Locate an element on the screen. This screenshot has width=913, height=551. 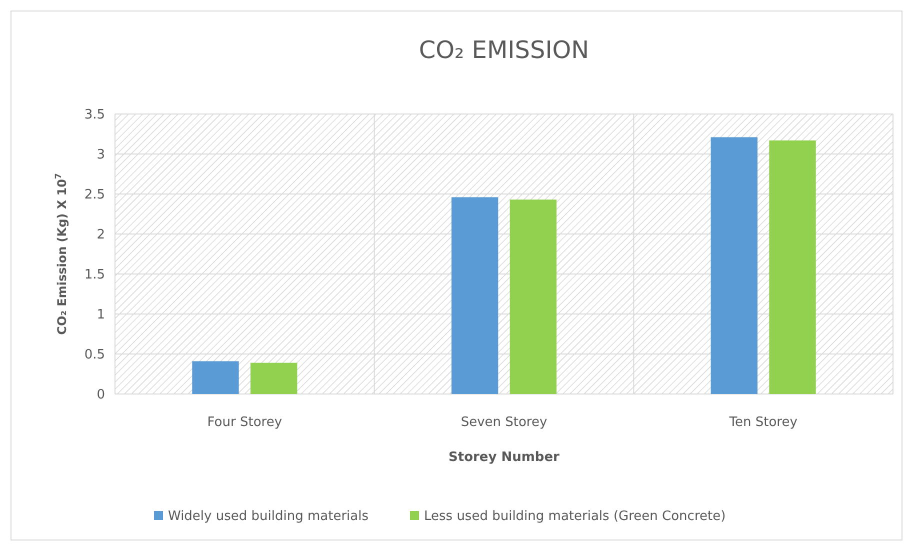
y-tick-label: 1 is located at coordinates (100, 315).